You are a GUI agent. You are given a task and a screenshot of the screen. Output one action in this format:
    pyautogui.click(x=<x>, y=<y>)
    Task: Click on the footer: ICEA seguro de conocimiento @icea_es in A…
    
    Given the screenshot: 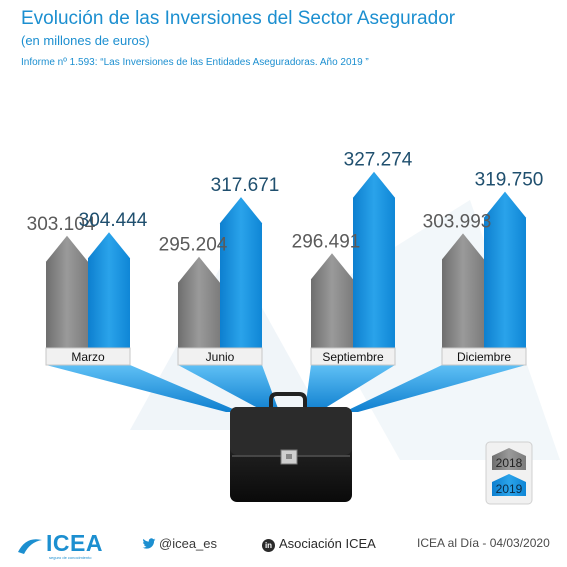 What is the action you would take?
    pyautogui.click(x=283, y=543)
    